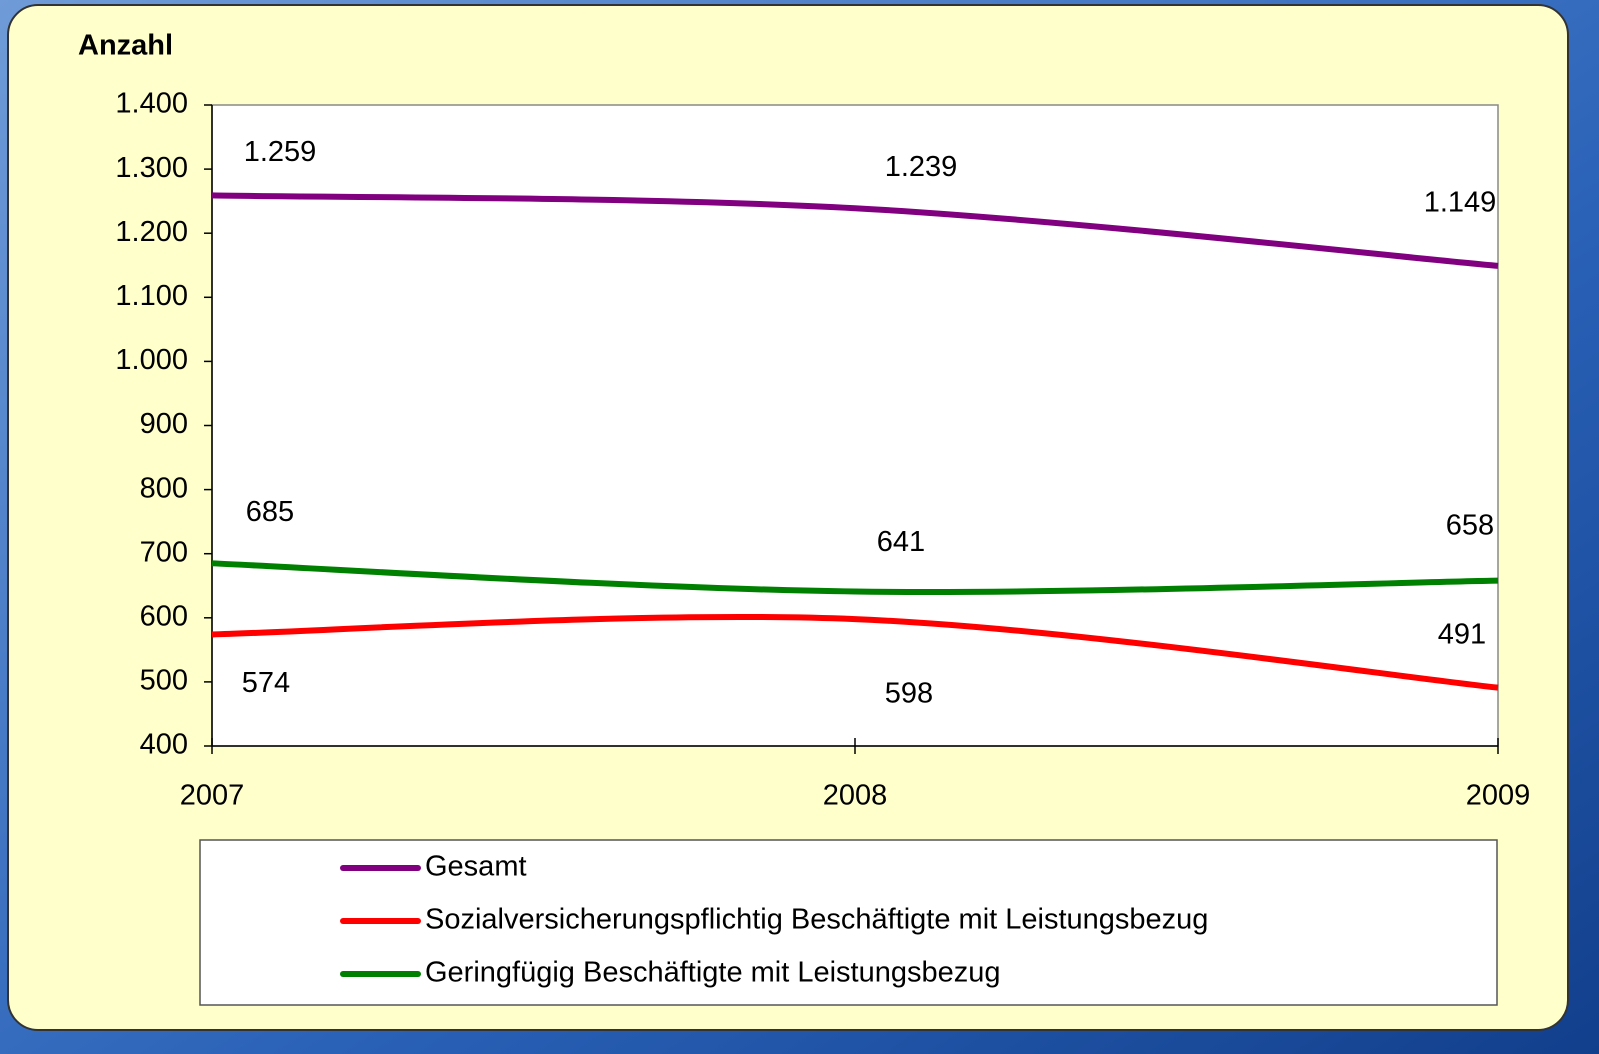 The image size is (1599, 1054). Describe the element at coordinates (151, 104) in the screenshot. I see `y-tick-label: 1.400` at that location.